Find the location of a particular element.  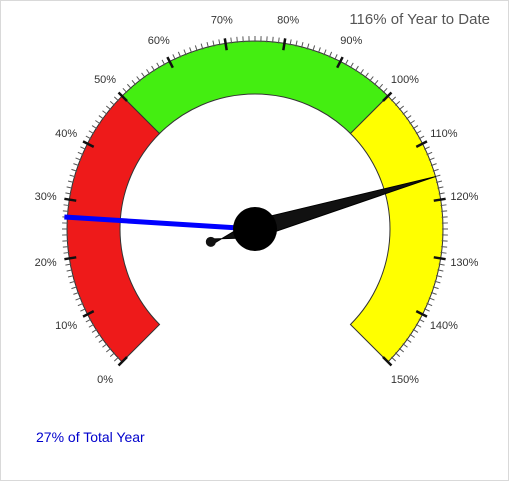

tick-label: 110% is located at coordinates (444, 134).